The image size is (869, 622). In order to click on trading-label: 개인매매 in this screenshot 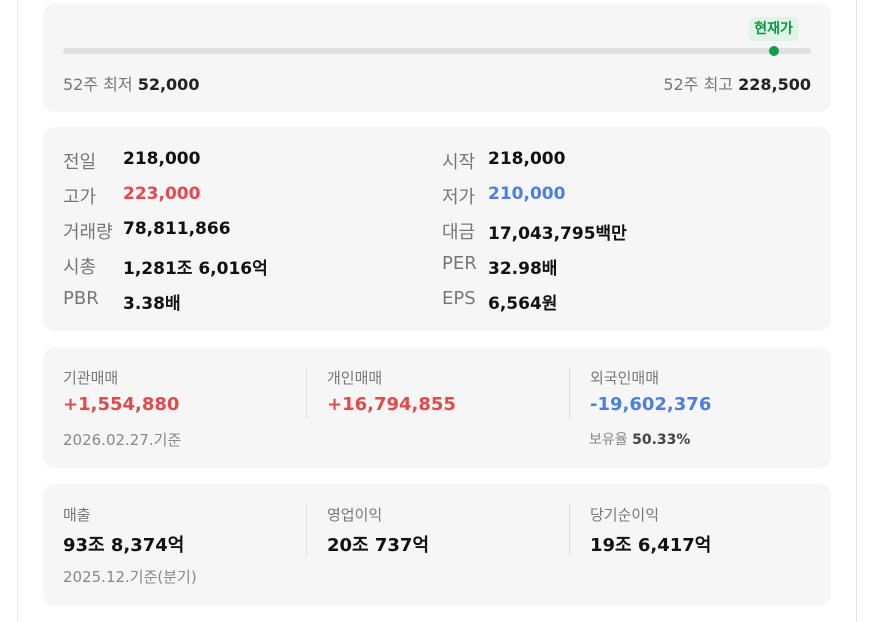, I will do `click(355, 378)`.